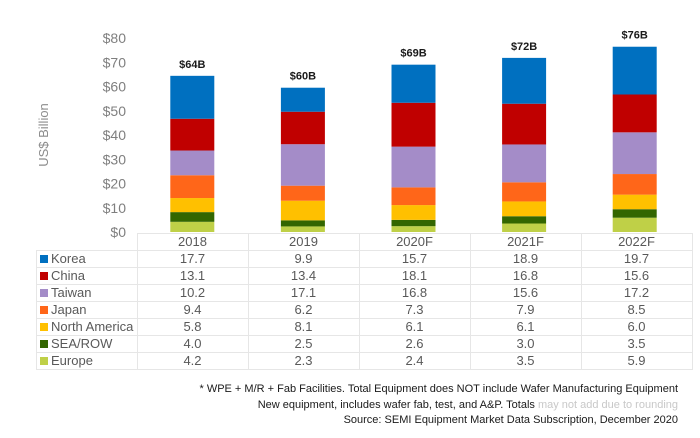 This screenshot has width=700, height=438. What do you see at coordinates (413, 196) in the screenshot?
I see `bar-segment-japan-2020f` at bounding box center [413, 196].